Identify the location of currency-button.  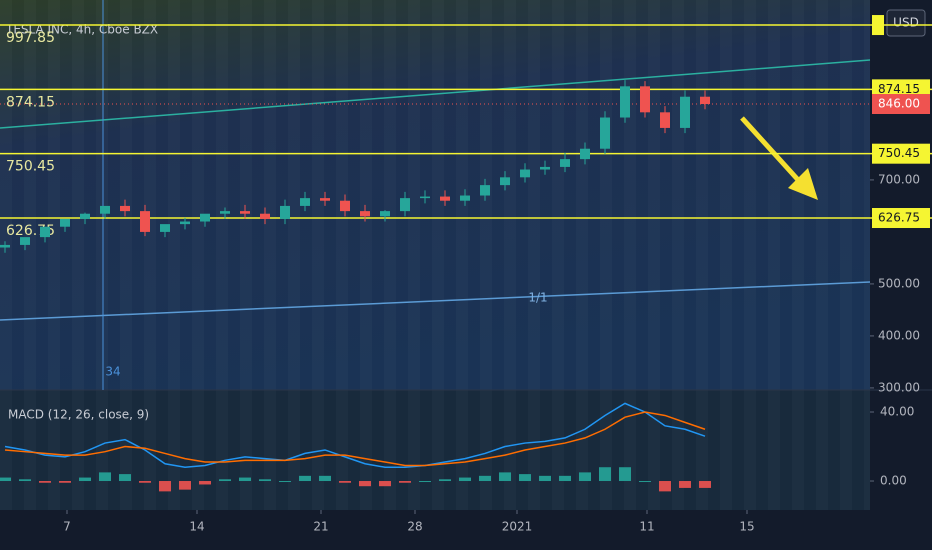
(906, 23).